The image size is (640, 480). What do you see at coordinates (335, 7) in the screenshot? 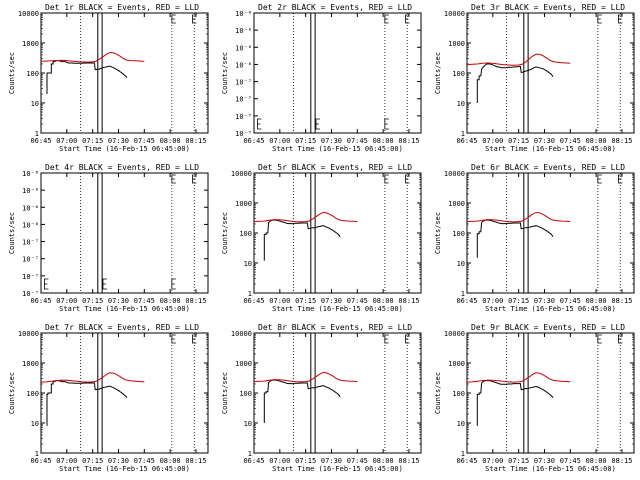
I see `panel-title: Det 2r BLACK = Events, RED = LLD` at bounding box center [335, 7].